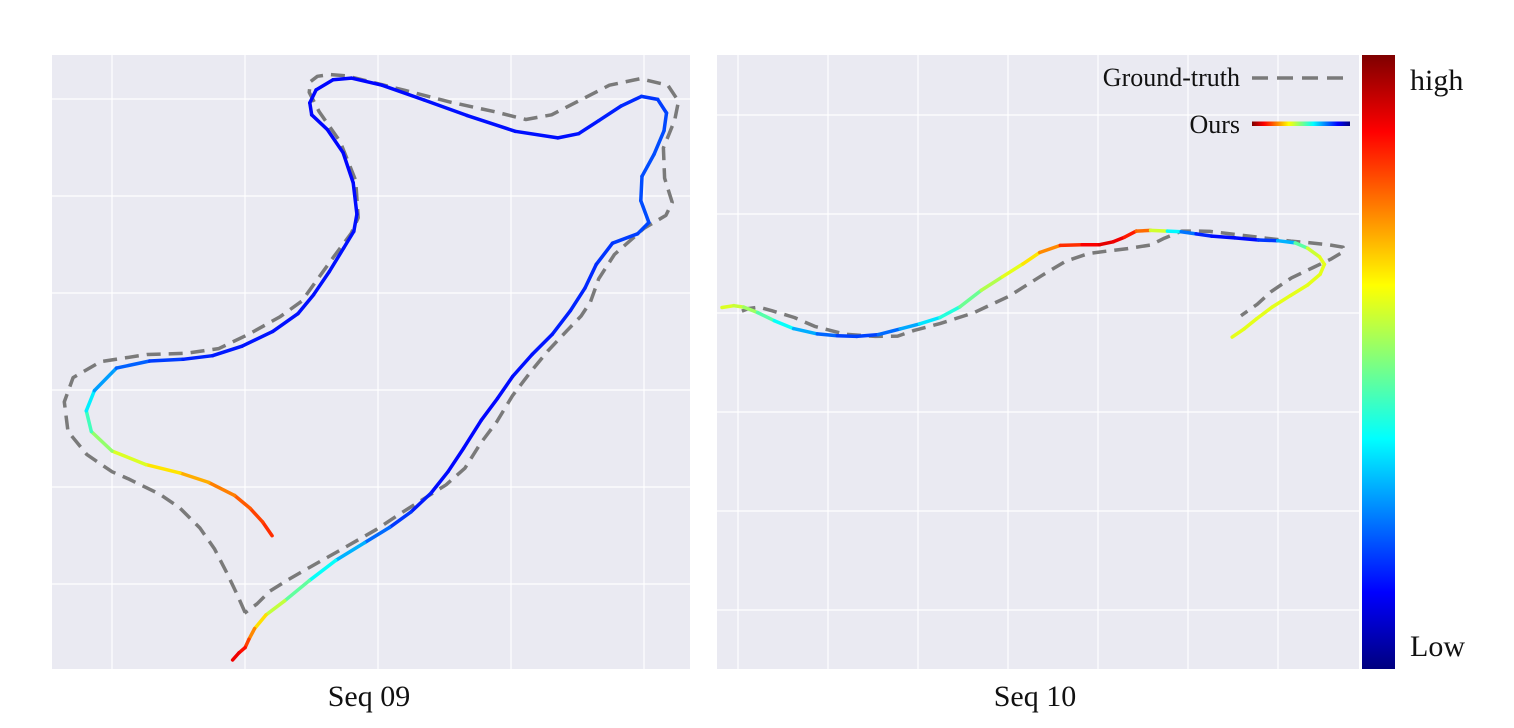  Describe the element at coordinates (1413, 362) in the screenshot. I see `colorbar: high Low` at that location.